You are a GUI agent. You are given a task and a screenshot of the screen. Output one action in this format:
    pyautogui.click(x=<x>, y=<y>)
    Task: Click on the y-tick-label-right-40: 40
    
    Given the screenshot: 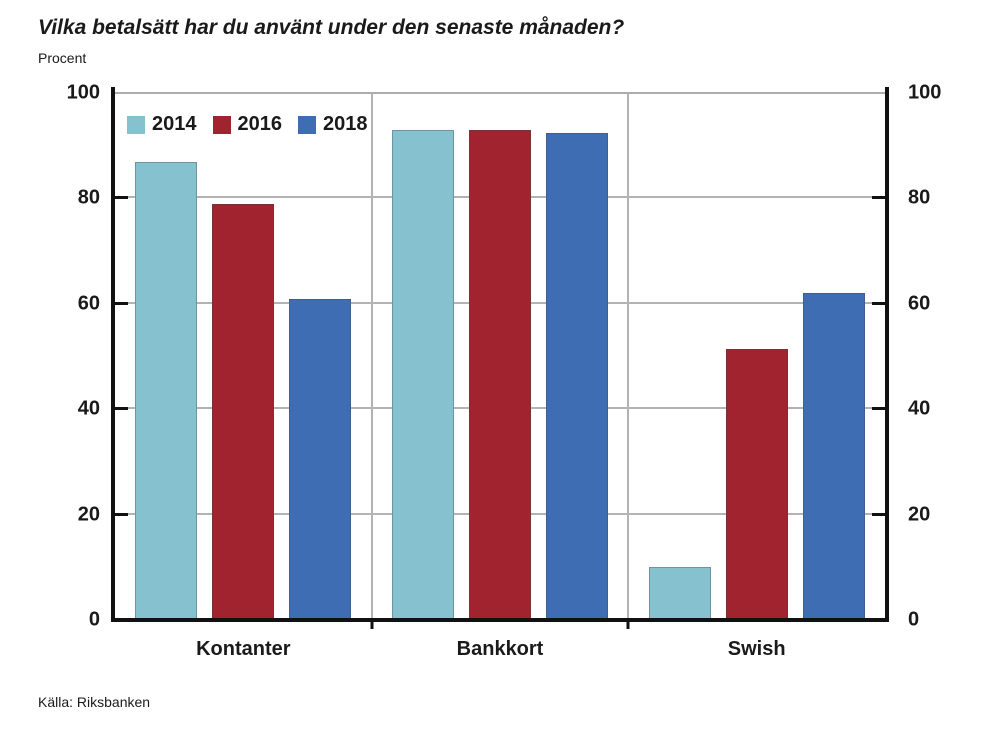 What is the action you would take?
    pyautogui.click(x=919, y=408)
    